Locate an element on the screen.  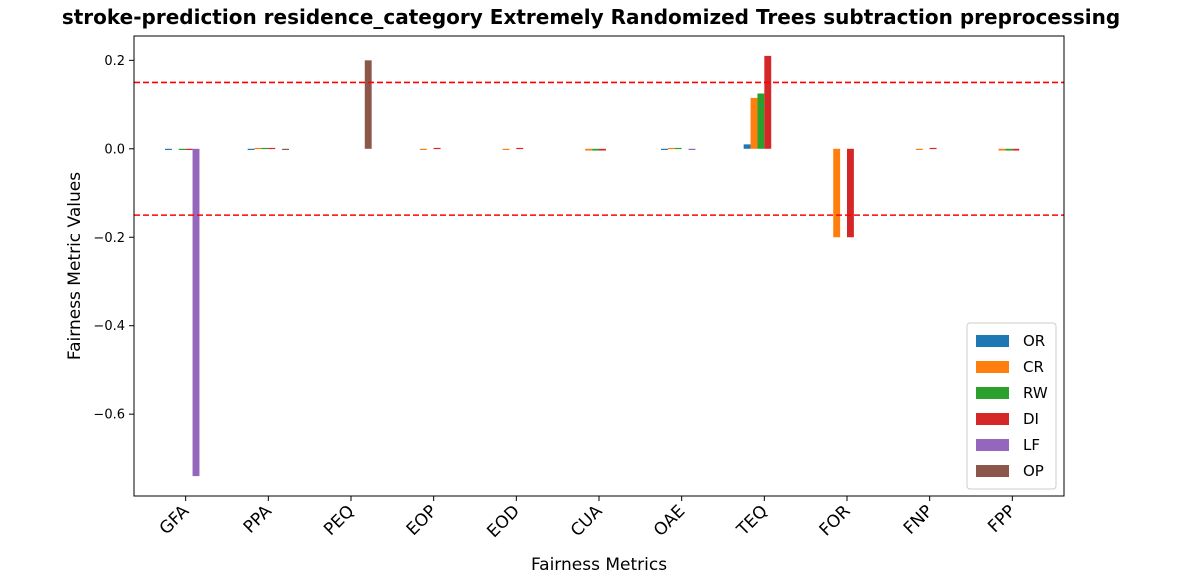
bar-or-oae is located at coordinates (664, 149).